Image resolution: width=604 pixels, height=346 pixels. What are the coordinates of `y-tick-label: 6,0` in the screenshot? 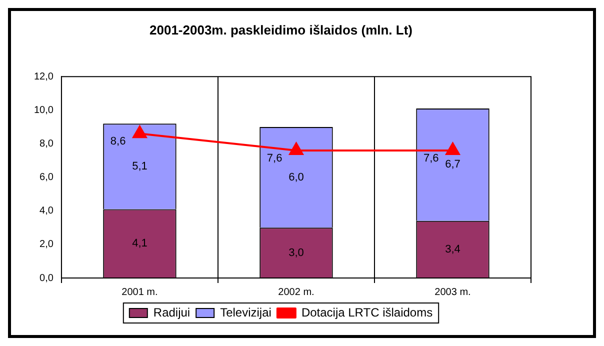 It's located at (47, 178).